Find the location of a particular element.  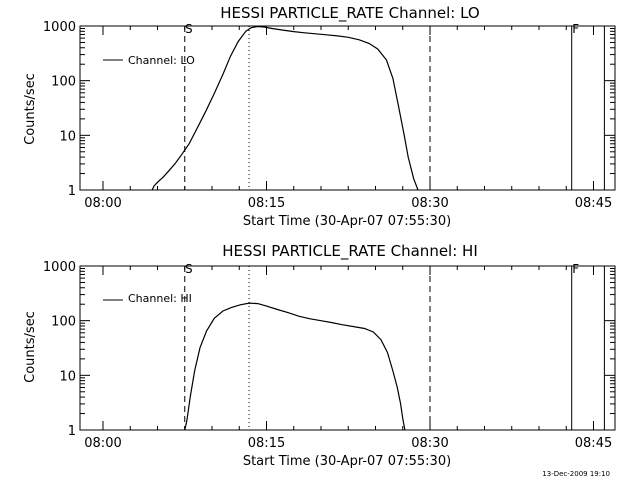

legend-entry: Channel: LO is located at coordinates (161, 60).